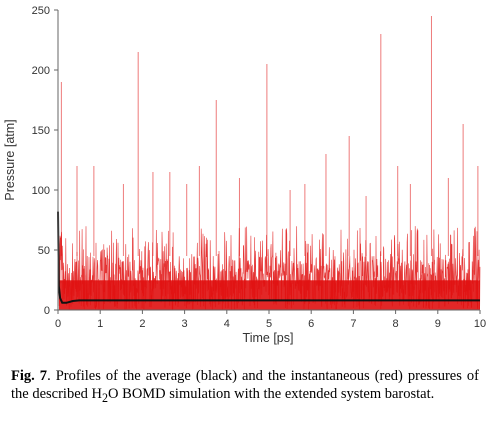 Image resolution: width=490 pixels, height=429 pixels. Describe the element at coordinates (185, 324) in the screenshot. I see `x-tick-label: 3` at that location.